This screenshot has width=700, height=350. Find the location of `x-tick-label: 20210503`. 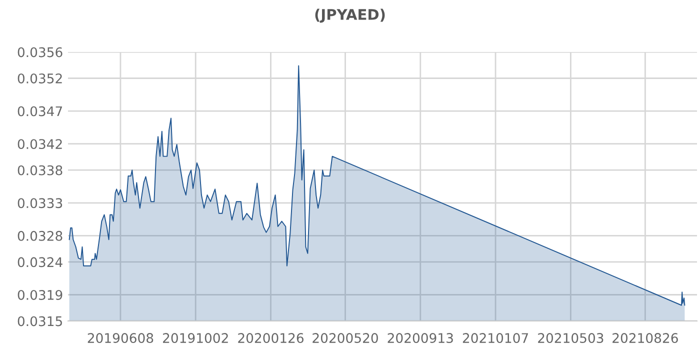

x-tick-label: 20210503 is located at coordinates (571, 338).